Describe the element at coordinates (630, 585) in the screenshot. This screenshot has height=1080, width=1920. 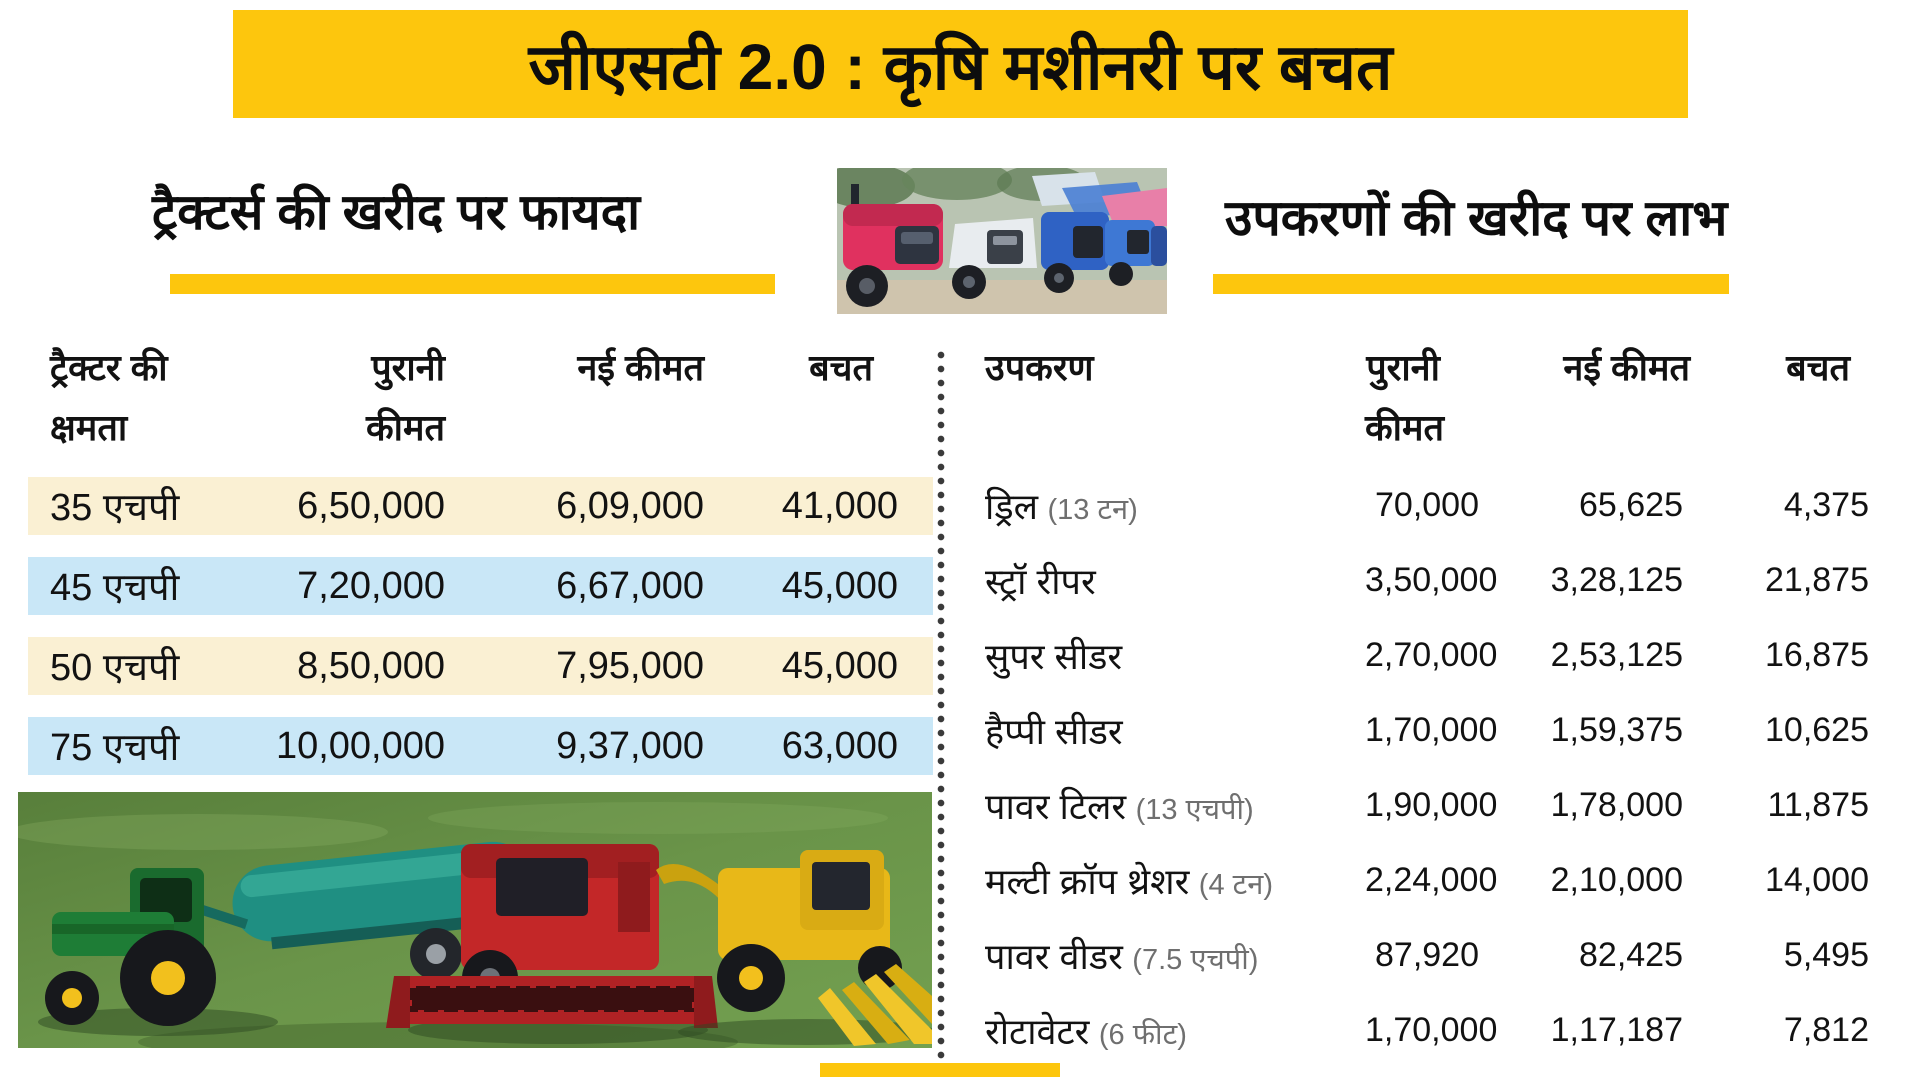
I see `new-price-cell: 6,67,000` at that location.